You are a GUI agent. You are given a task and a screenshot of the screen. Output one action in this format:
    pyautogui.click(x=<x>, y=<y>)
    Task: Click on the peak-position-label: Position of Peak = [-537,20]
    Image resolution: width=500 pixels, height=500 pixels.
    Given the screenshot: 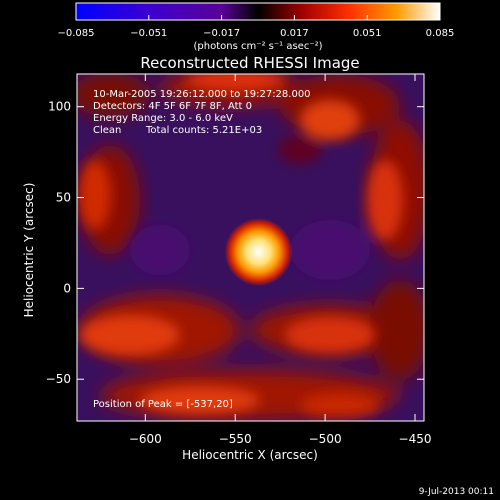 What is the action you would take?
    pyautogui.click(x=163, y=404)
    